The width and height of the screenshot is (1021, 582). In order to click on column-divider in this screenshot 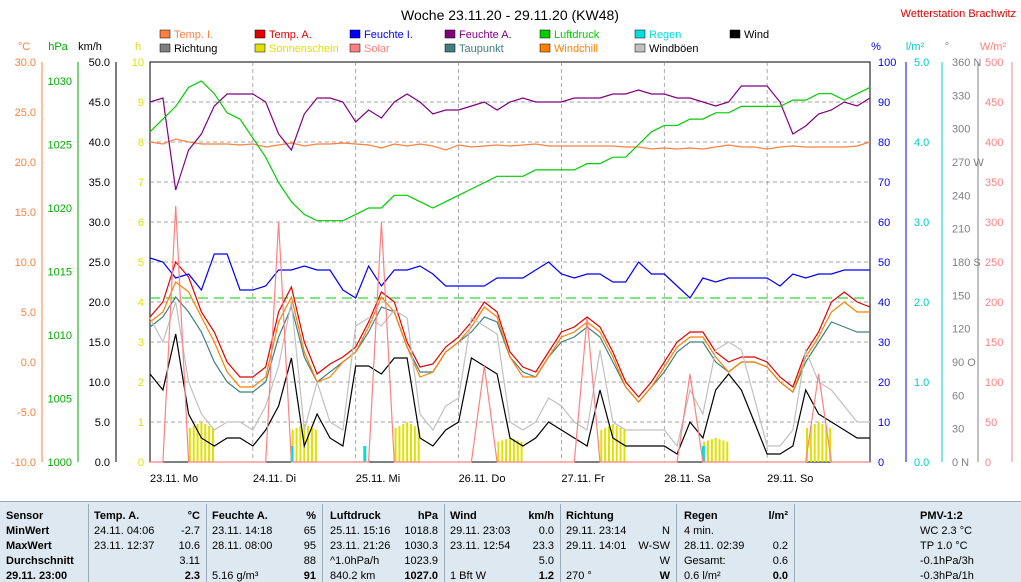, I will do `click(676, 543)`.